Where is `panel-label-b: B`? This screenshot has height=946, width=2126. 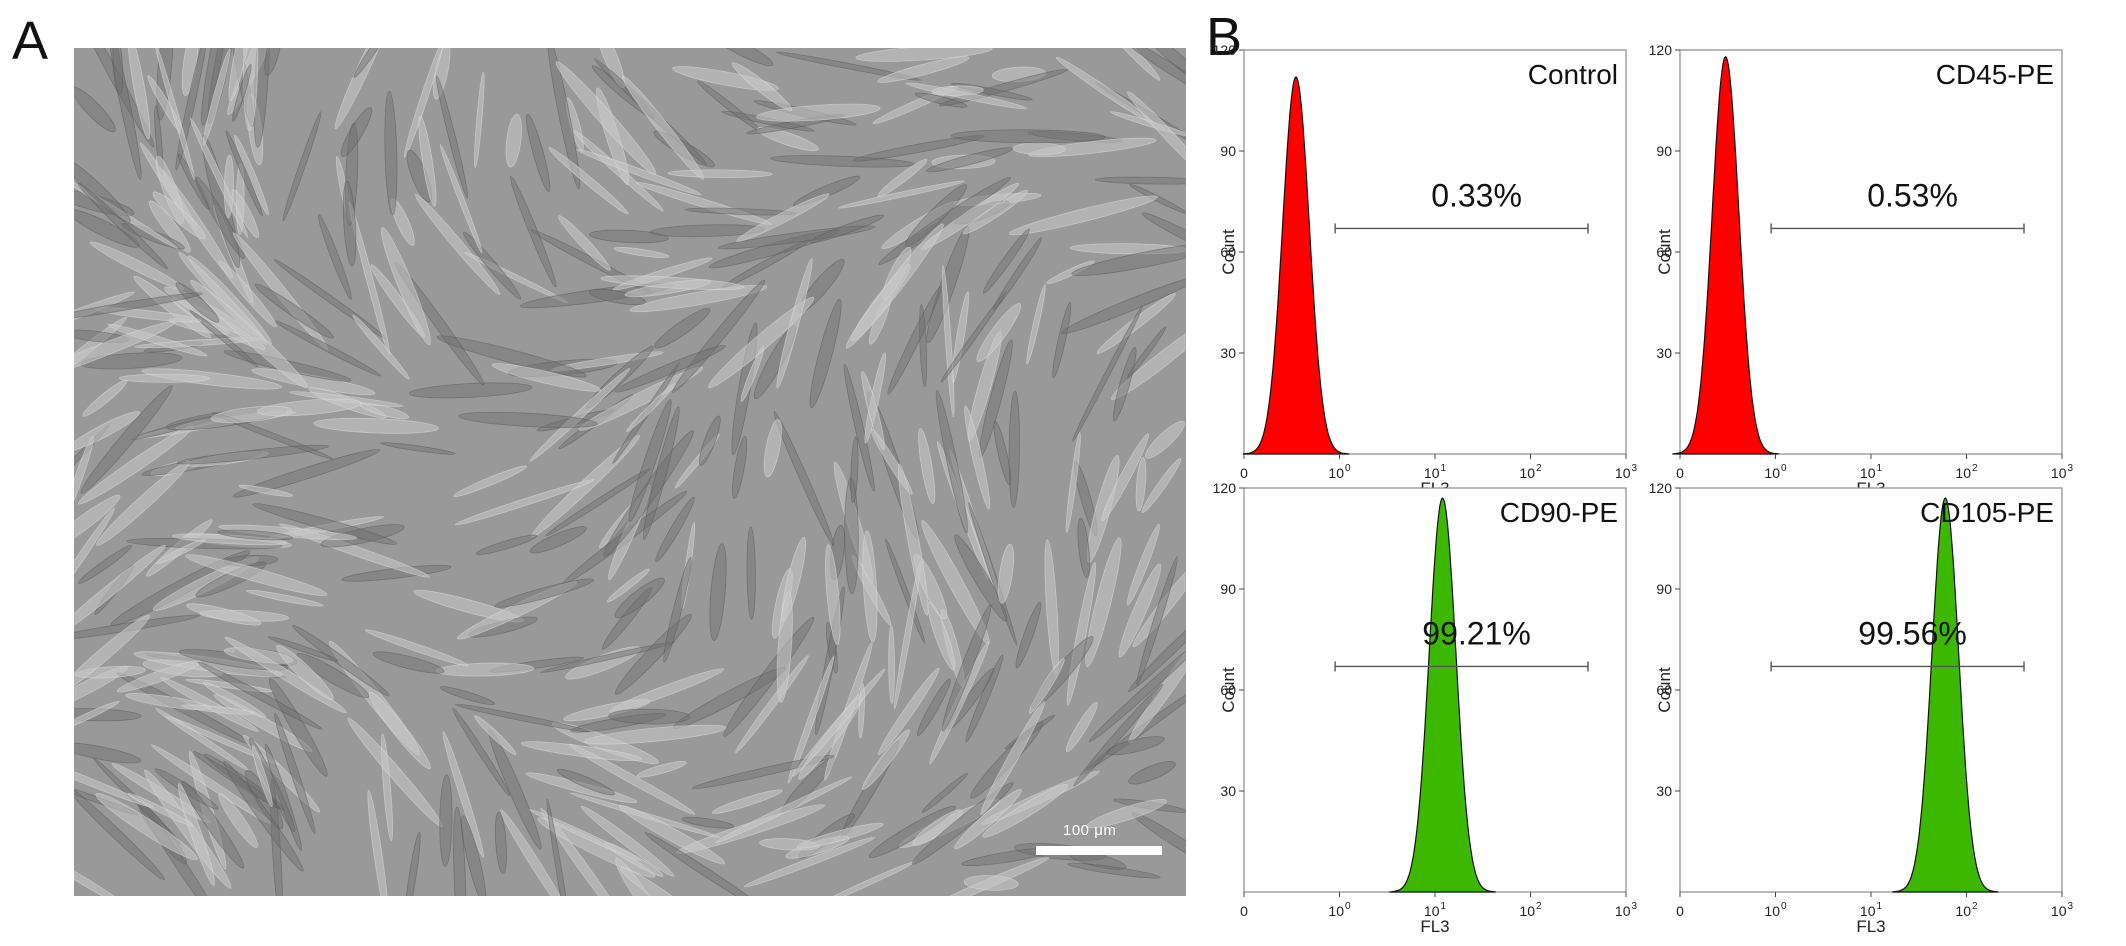 panel-label-b: B is located at coordinates (1224, 37).